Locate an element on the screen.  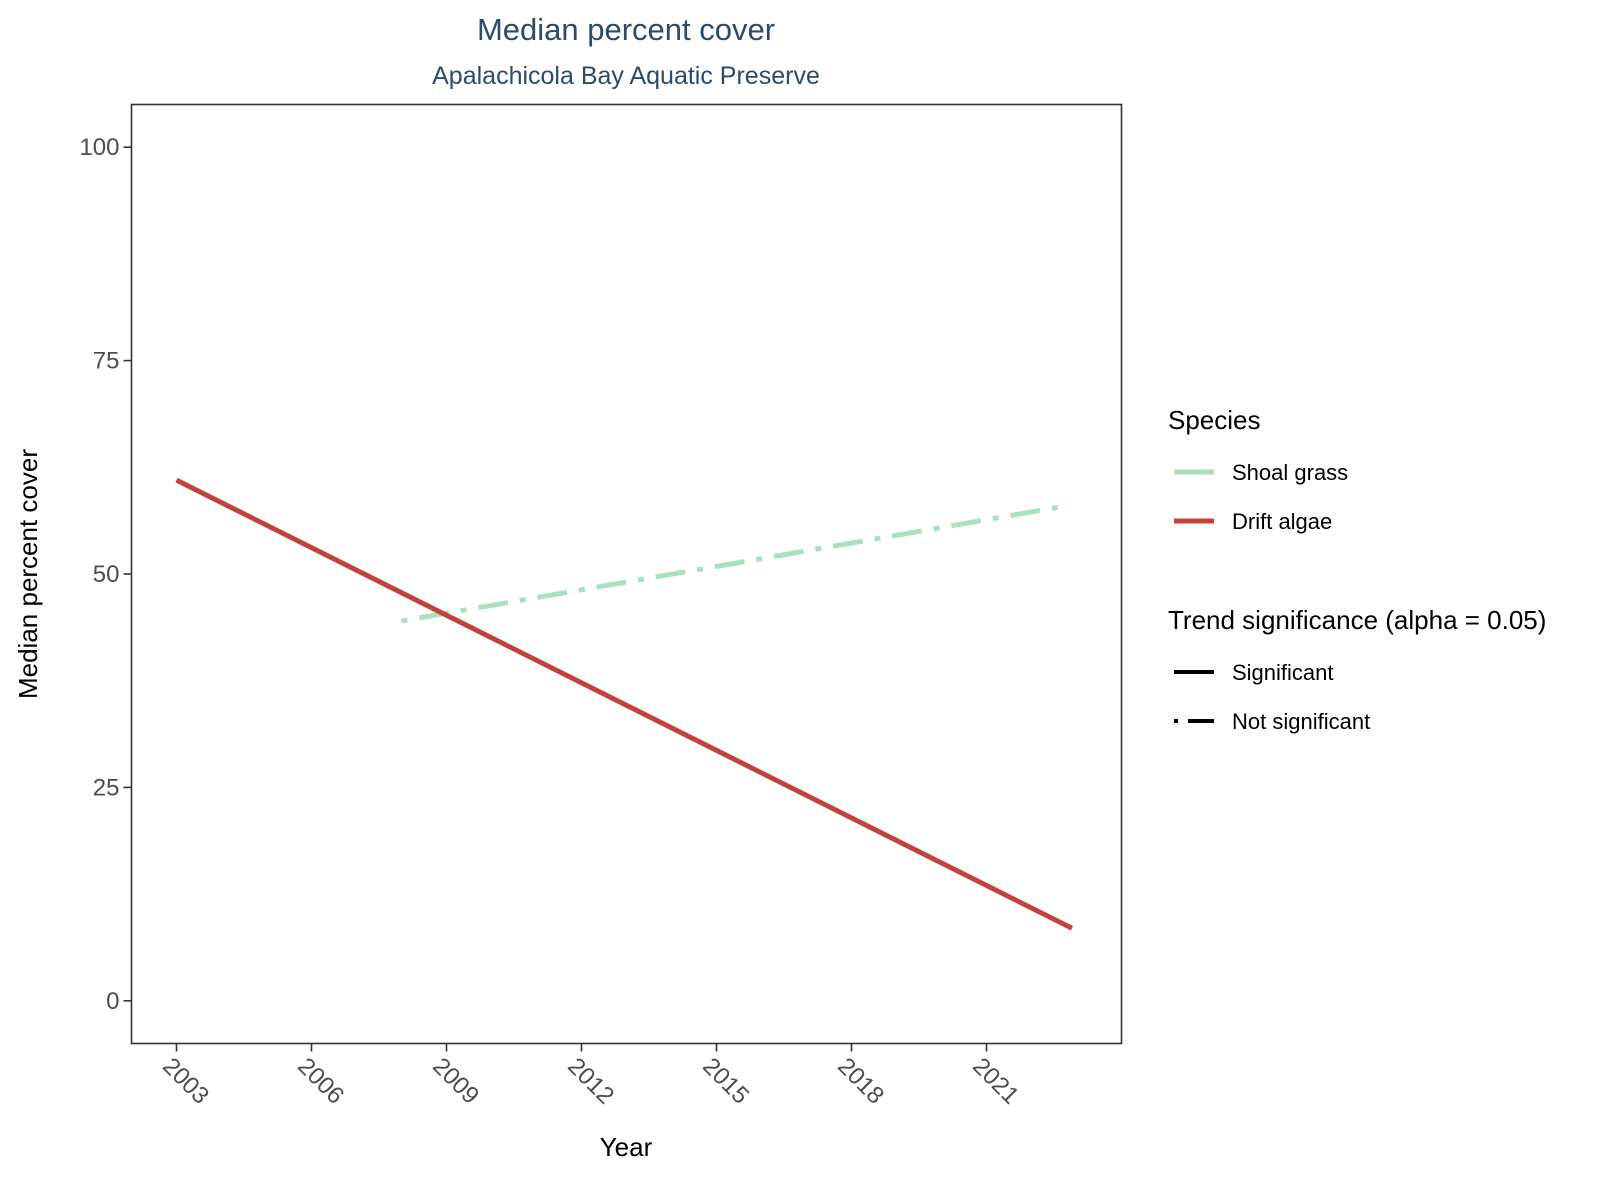
x-tick-label: 2015 is located at coordinates (725, 1081).